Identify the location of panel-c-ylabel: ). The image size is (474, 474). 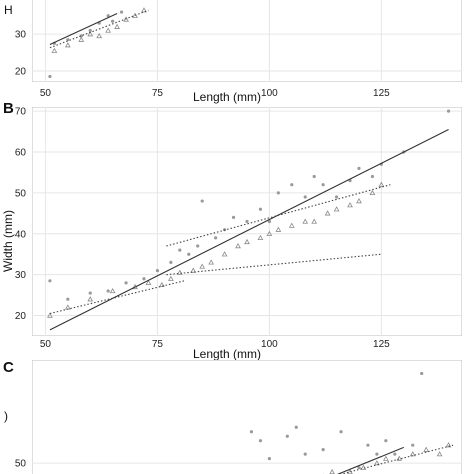
(6, 416).